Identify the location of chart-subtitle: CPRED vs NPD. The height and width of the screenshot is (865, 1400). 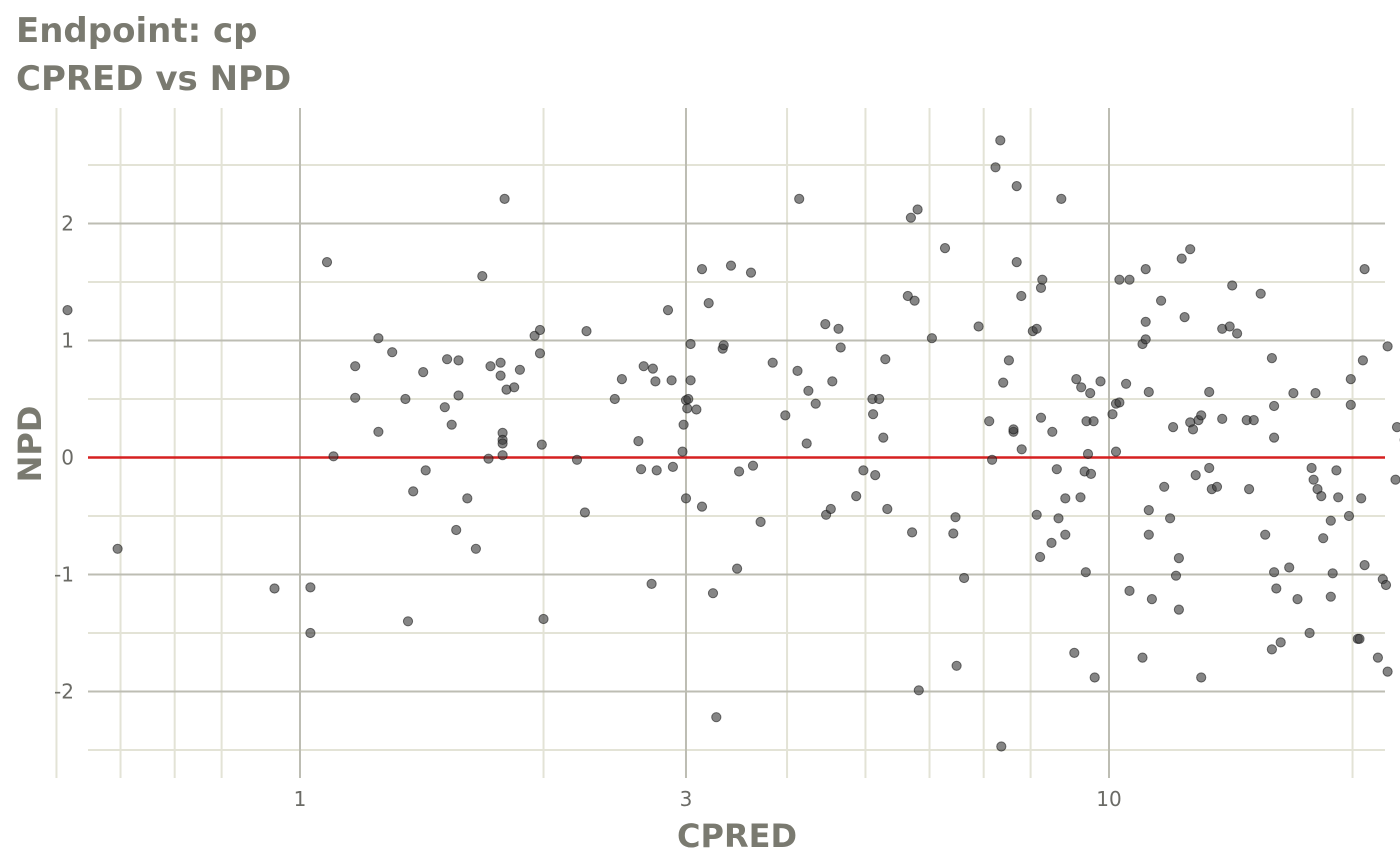
(154, 79).